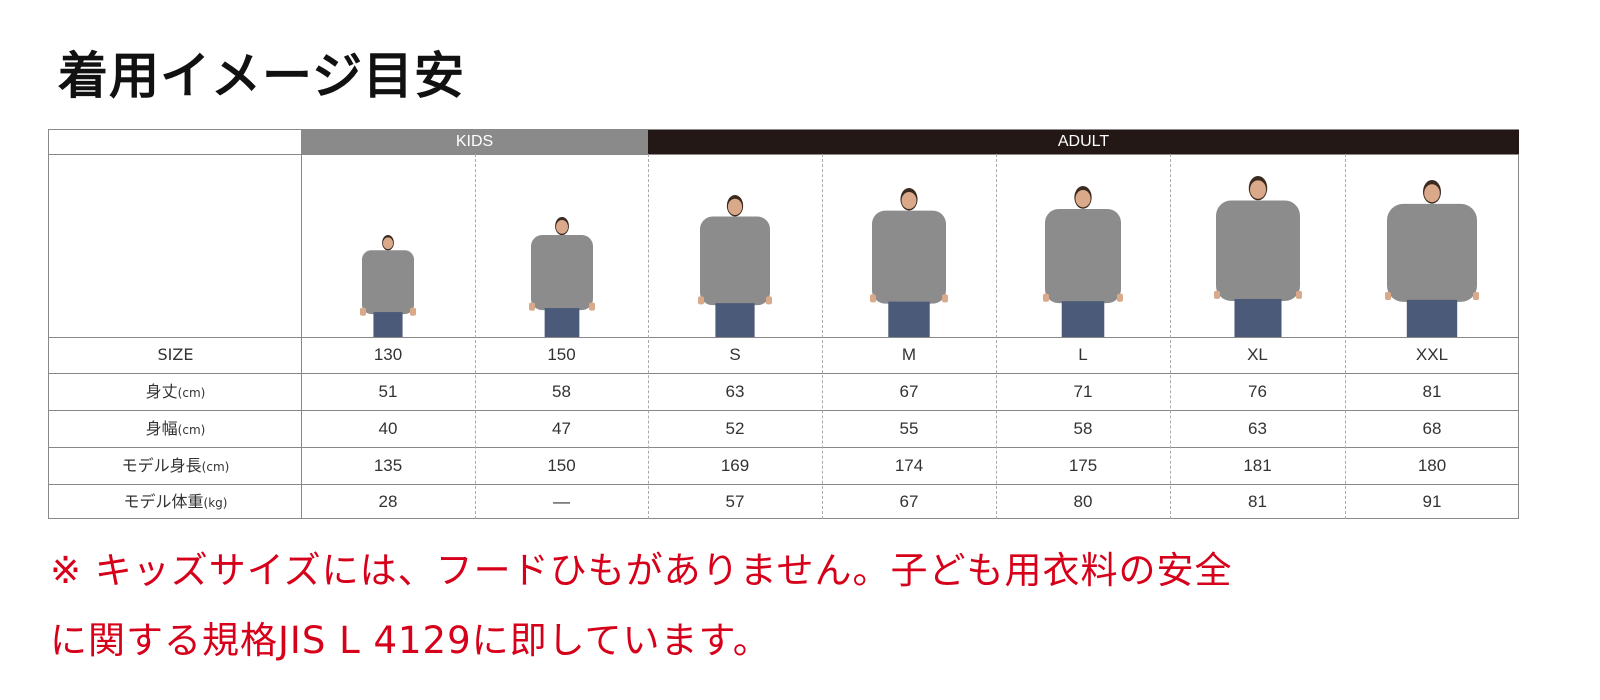 The height and width of the screenshot is (700, 1600). What do you see at coordinates (909, 428) in the screenshot?
I see `table-cell: 55` at bounding box center [909, 428].